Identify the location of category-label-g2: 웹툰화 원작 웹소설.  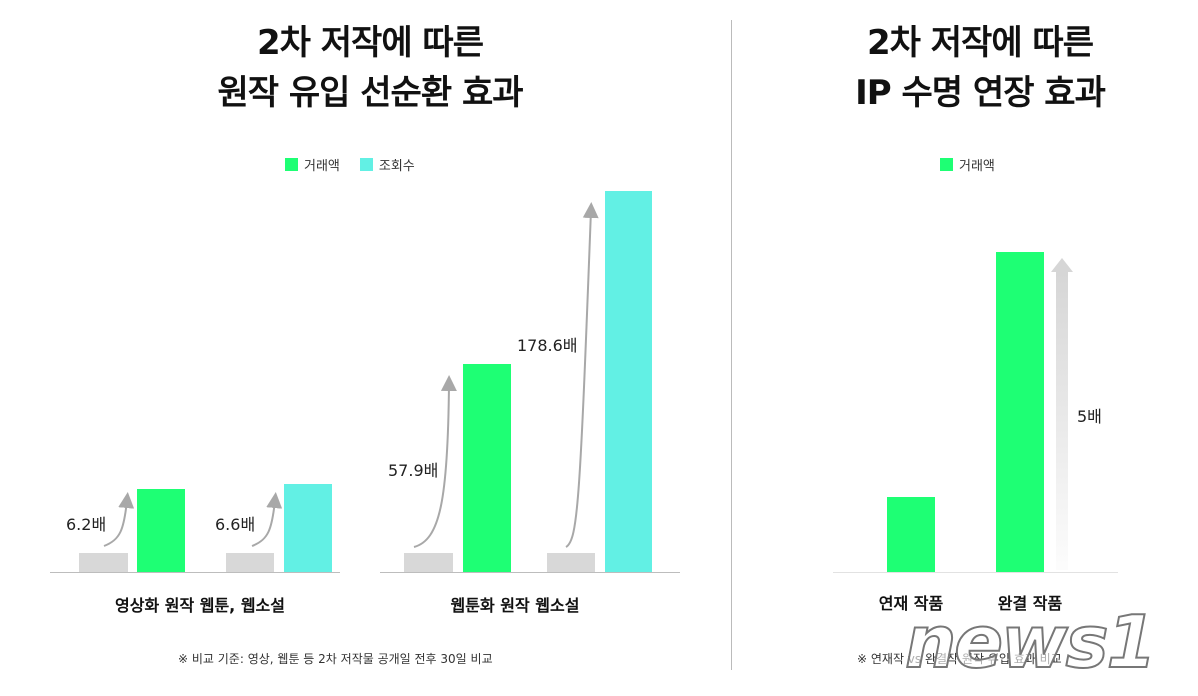
(515, 605).